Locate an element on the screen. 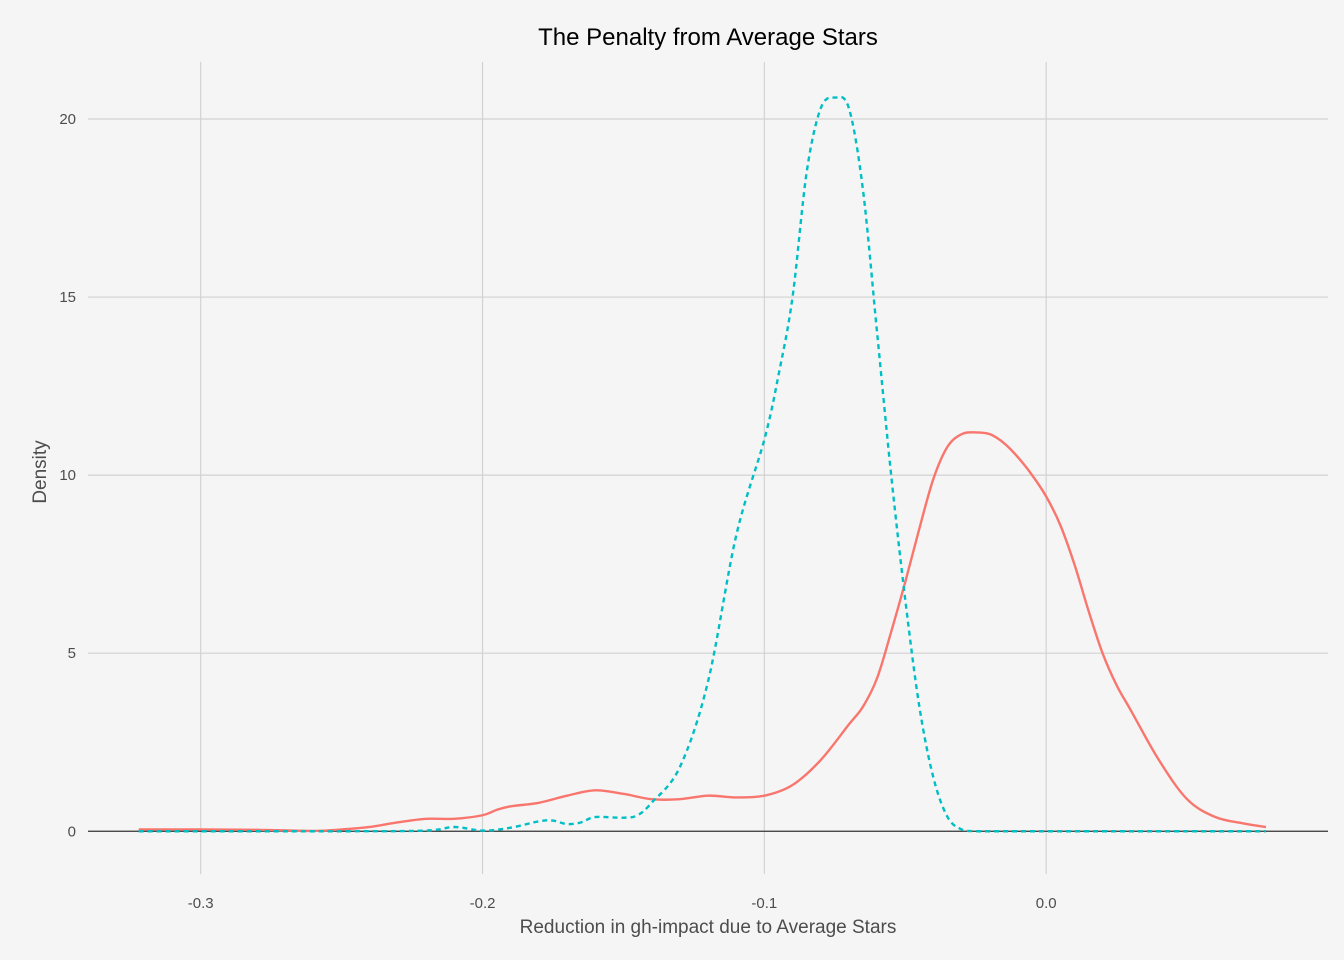 The width and height of the screenshot is (1344, 960). chart-title: The Penalty from Average Stars is located at coordinates (708, 37).